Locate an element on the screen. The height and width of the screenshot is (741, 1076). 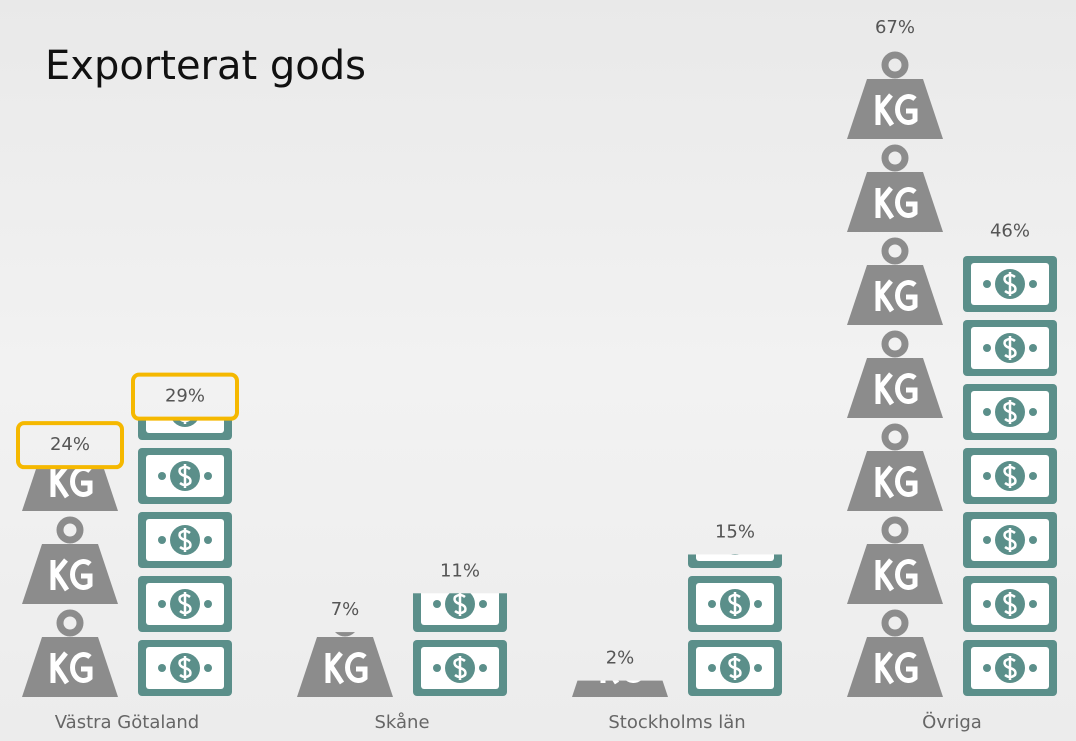
value-label: 24% is located at coordinates (70, 444).